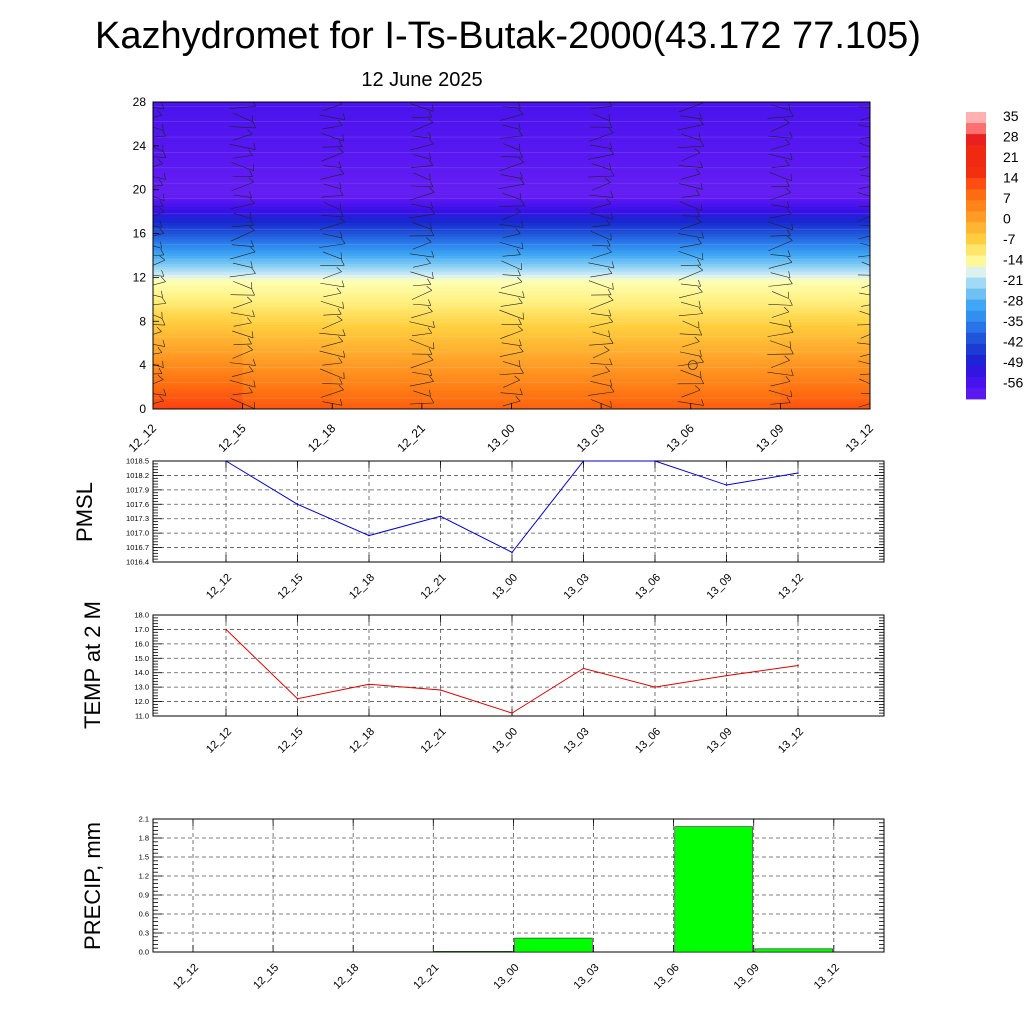 This screenshot has height=1024, width=1024. Describe the element at coordinates (144, 838) in the screenshot. I see `y-tick-label: 1.8` at that location.